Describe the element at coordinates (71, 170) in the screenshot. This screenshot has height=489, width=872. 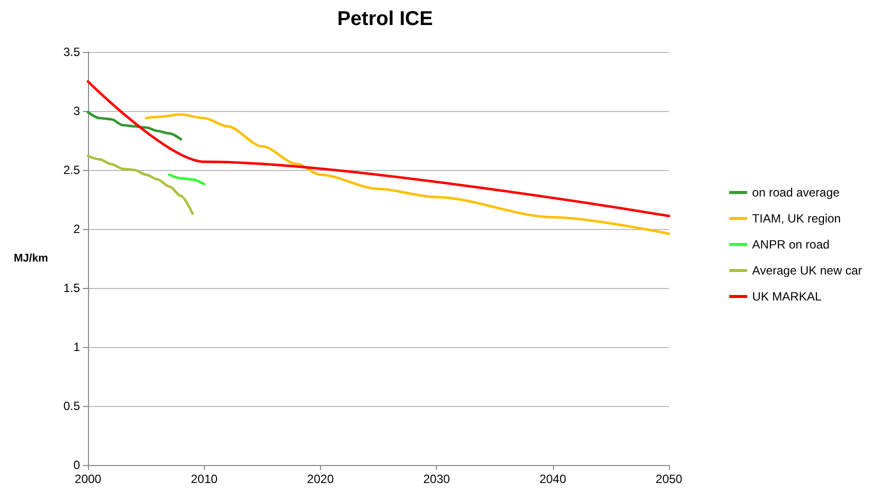
I see `y-tick-label: 2.5` at that location.